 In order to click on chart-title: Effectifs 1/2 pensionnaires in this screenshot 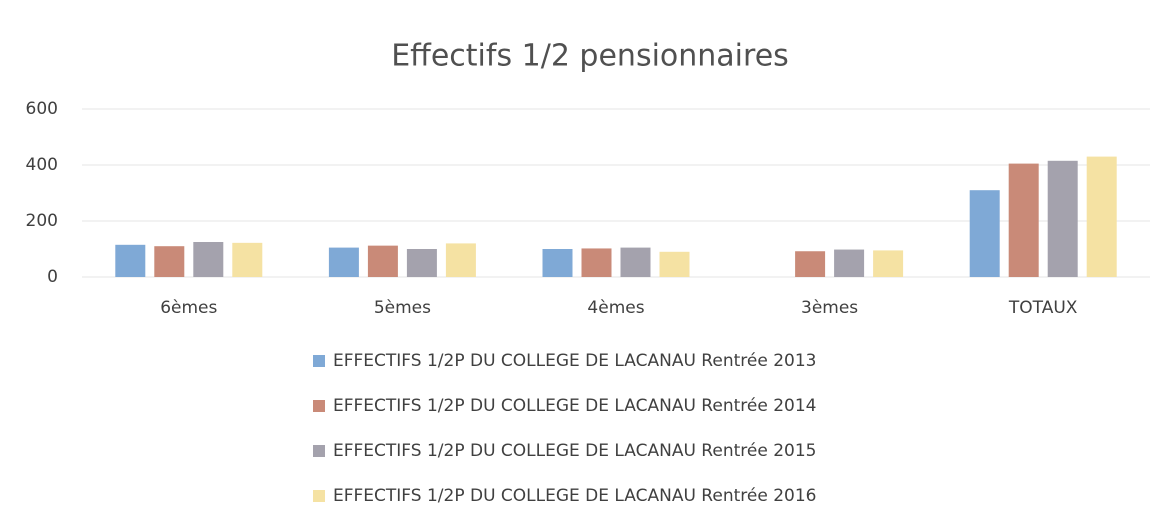, I will do `click(590, 56)`.